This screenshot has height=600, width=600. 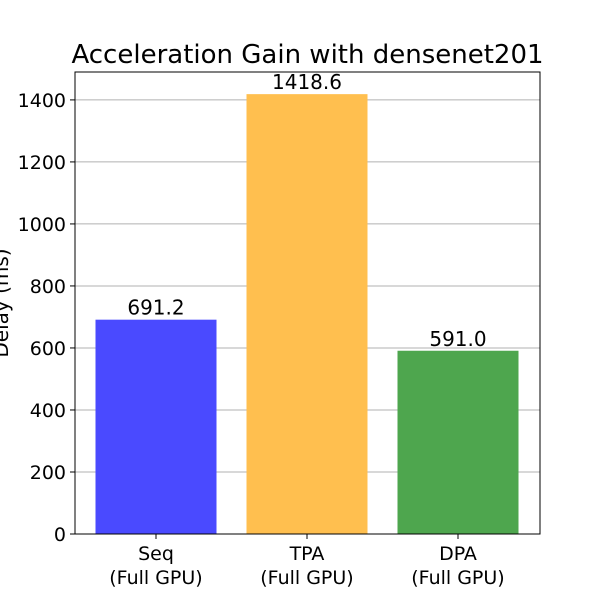 I want to click on y-tick-label: 800, so click(x=48, y=287).